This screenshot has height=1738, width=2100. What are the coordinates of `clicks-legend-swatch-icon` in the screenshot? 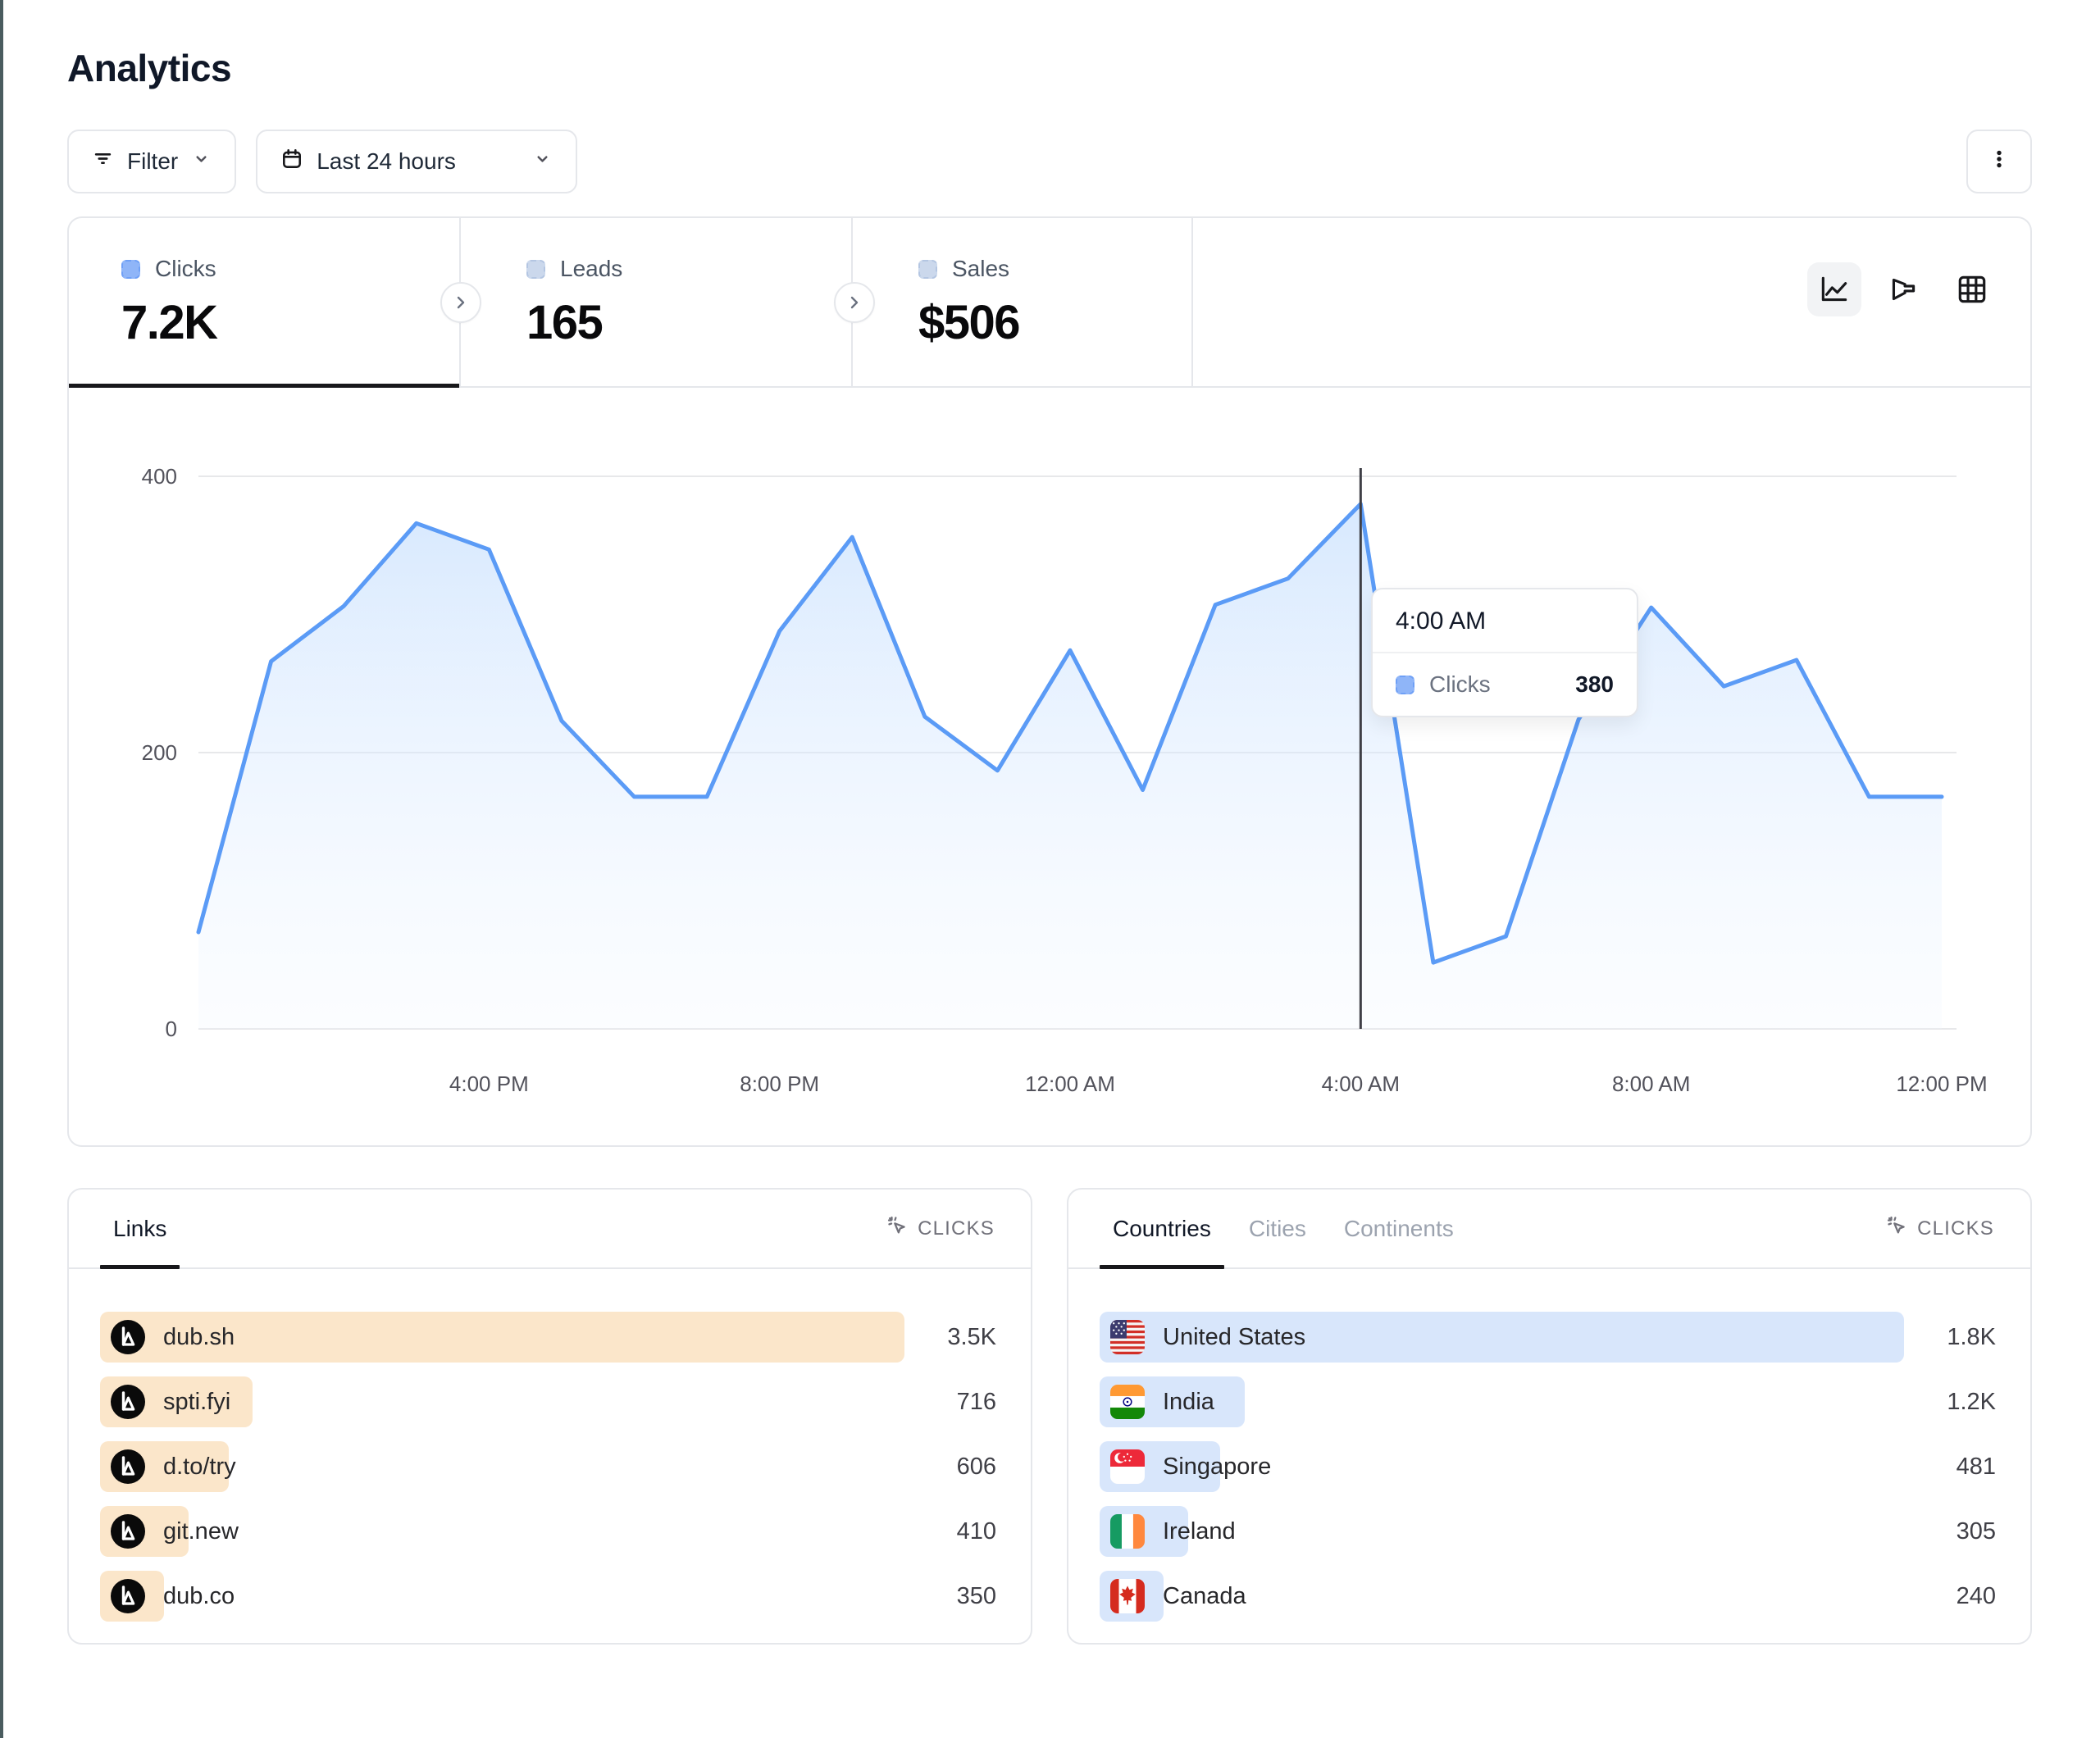 It's located at (130, 269).